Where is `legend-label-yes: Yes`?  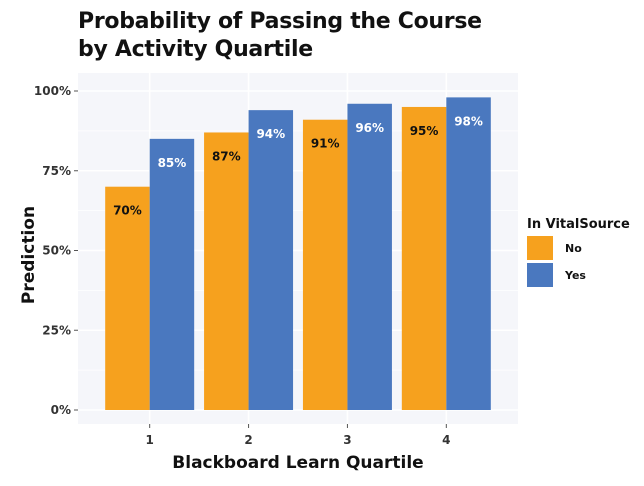
legend-label-yes: Yes is located at coordinates (575, 275).